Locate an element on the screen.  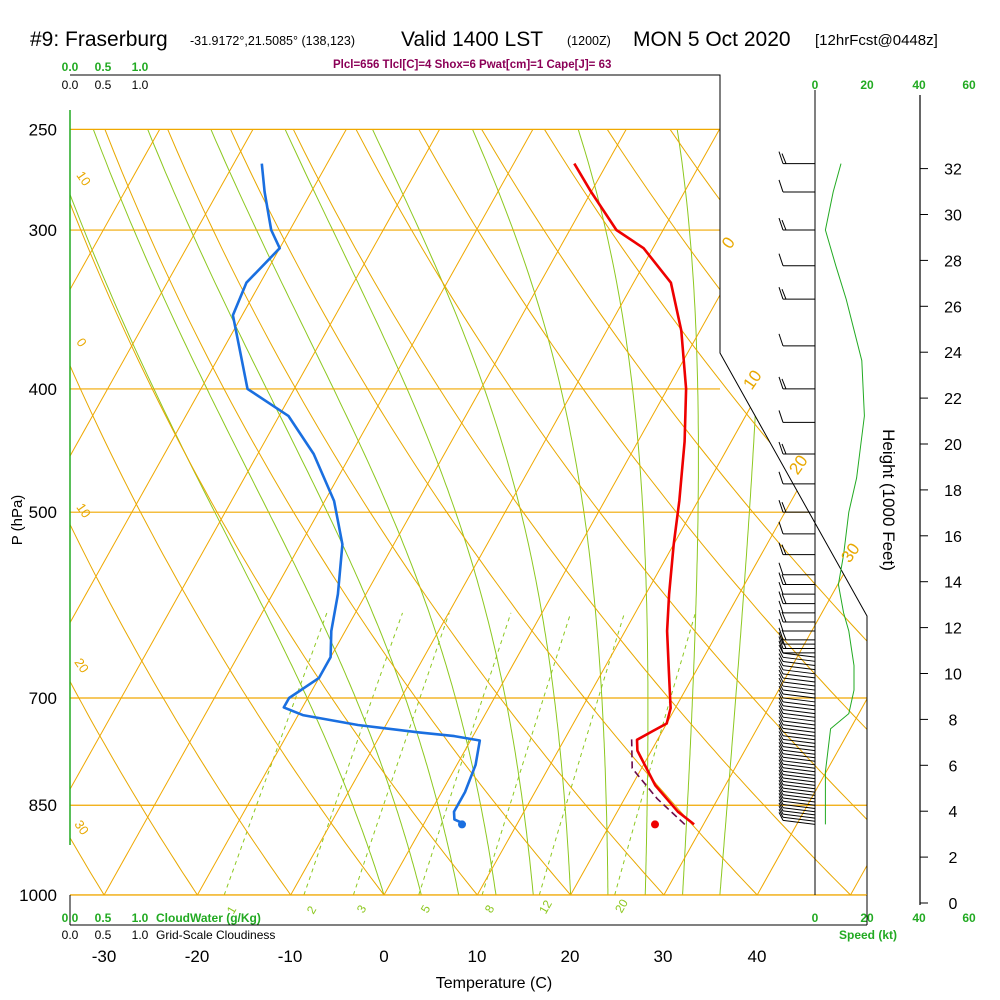
cloudiness-scale-top: 0.0 is located at coordinates (70, 85).